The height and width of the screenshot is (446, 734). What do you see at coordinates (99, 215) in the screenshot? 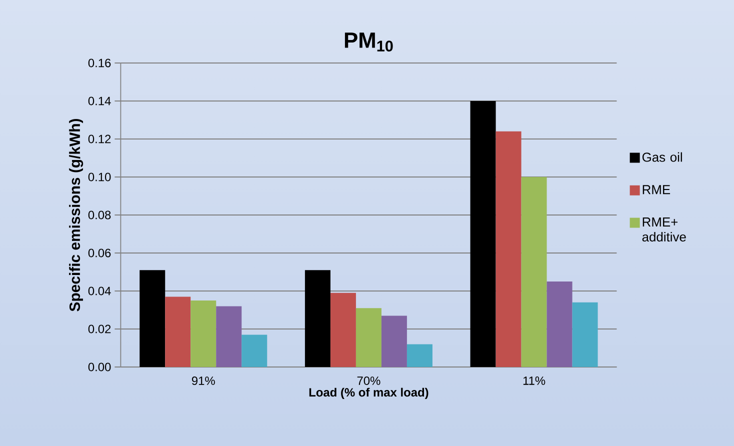
I see `y-tick-label: 0.08` at bounding box center [99, 215].